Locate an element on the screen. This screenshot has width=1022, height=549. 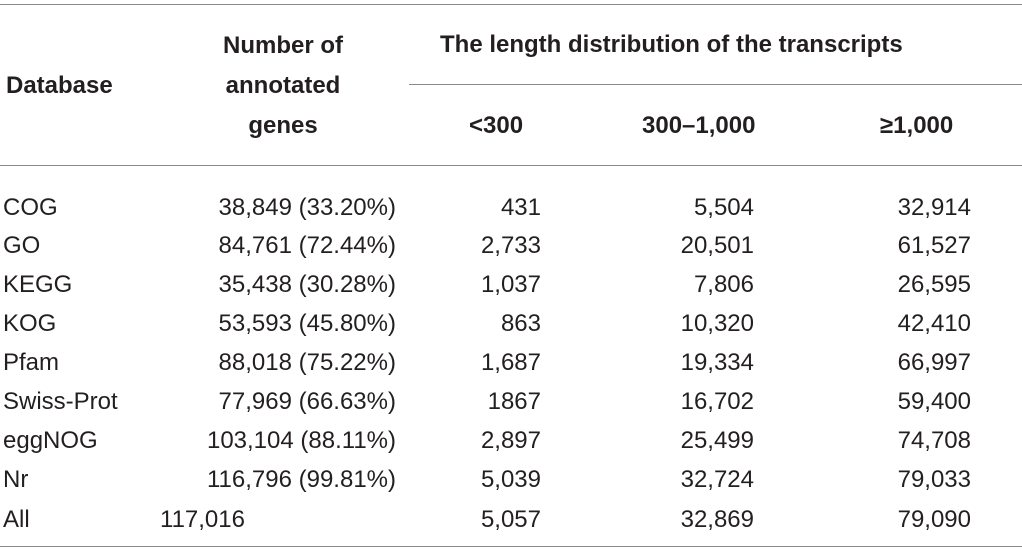
cell-gte1000: 79,090 is located at coordinates (934, 519).